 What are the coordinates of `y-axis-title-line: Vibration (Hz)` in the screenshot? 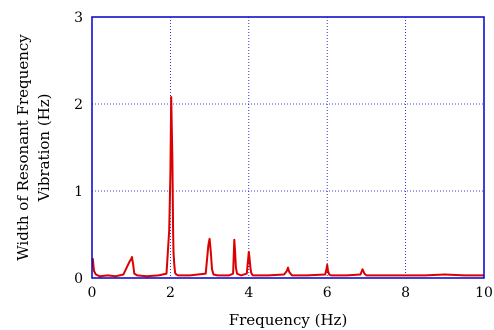 It's located at (44, 147).